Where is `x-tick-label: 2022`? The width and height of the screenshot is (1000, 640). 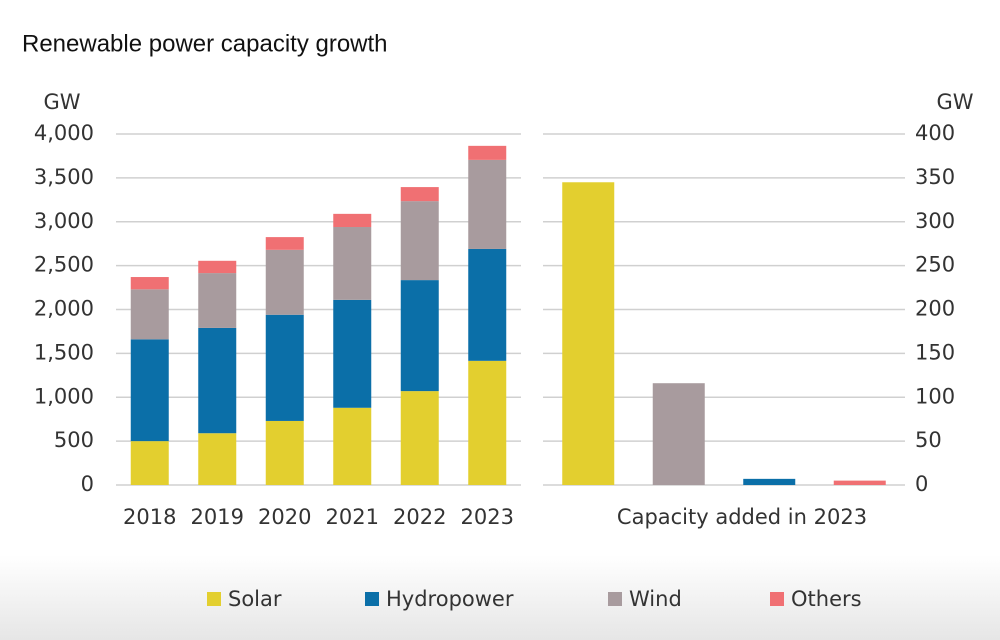 x-tick-label: 2022 is located at coordinates (419, 517).